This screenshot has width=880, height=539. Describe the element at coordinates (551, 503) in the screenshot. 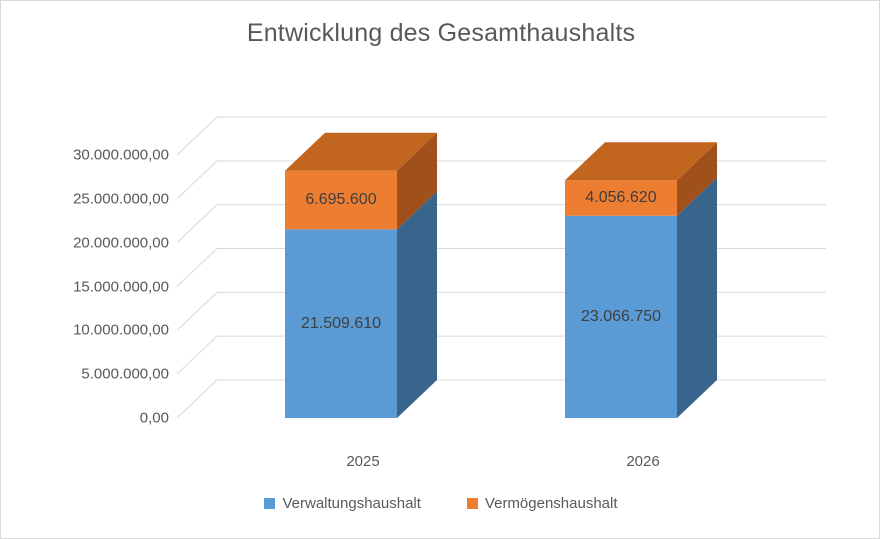

I see `legend-label: Vermögenshaushalt` at that location.